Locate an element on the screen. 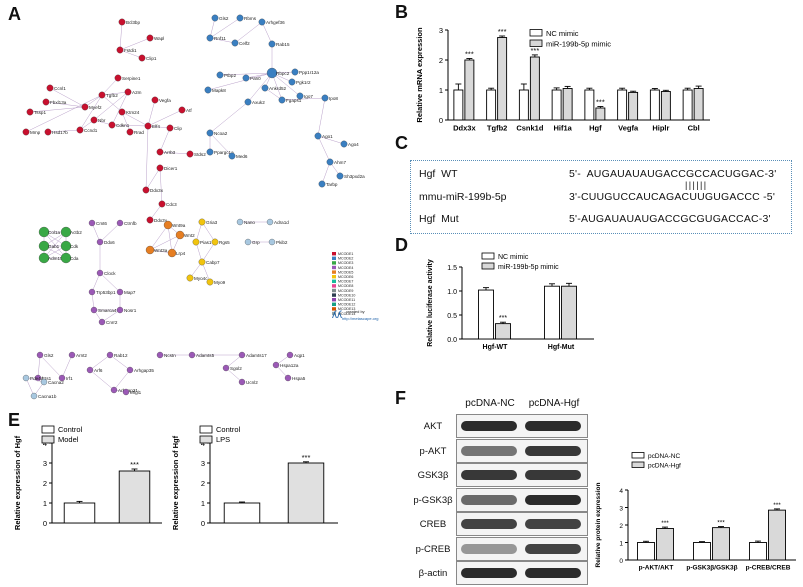 The height and width of the screenshot is (587, 803). legend-label: miR-199b-5p mimic is located at coordinates (528, 267).